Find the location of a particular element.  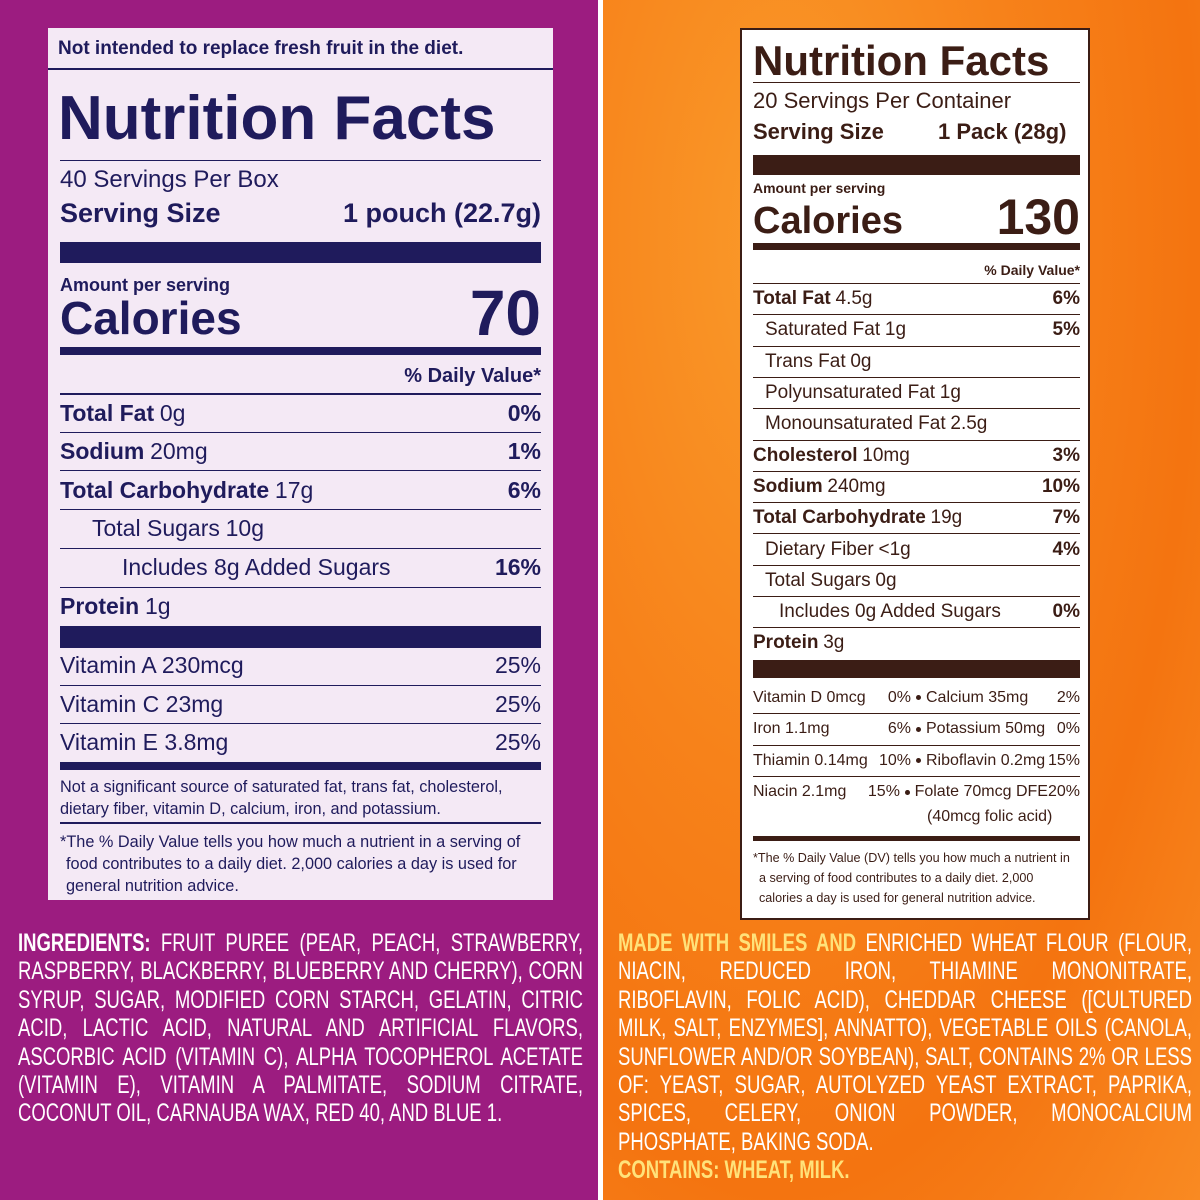

serving-size-label: Serving Size is located at coordinates (818, 131).